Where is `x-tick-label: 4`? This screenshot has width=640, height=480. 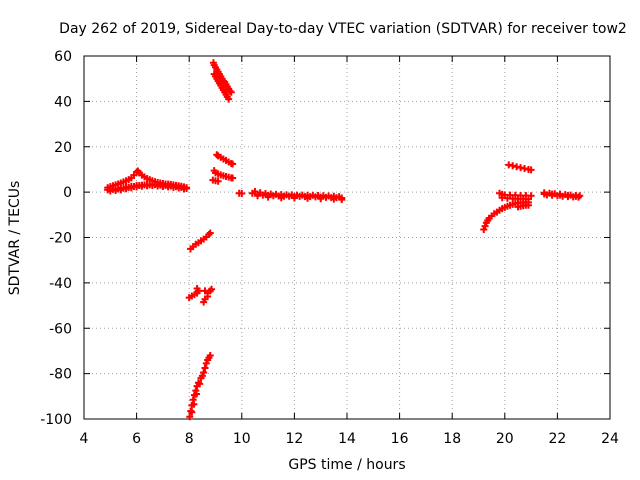
x-tick-label: 4 is located at coordinates (84, 439).